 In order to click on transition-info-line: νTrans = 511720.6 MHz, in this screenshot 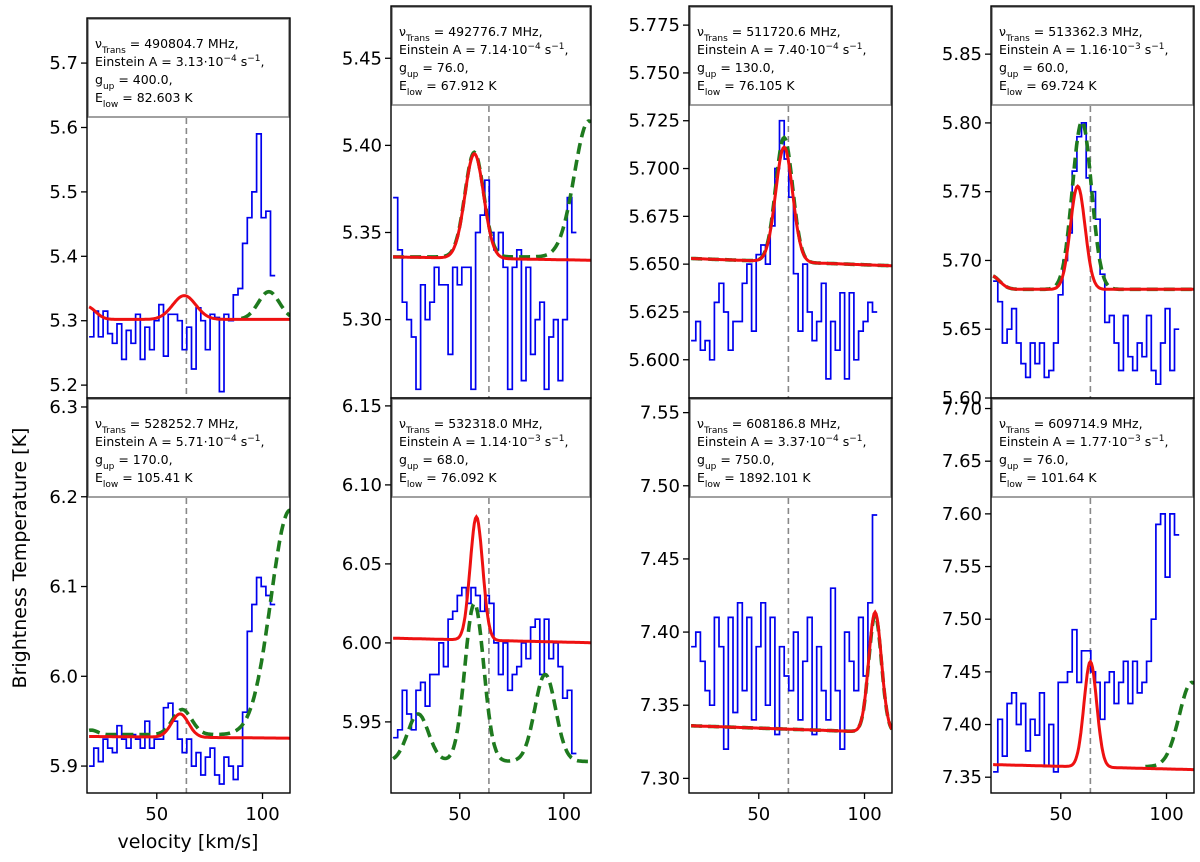, I will do `click(769, 34)`.